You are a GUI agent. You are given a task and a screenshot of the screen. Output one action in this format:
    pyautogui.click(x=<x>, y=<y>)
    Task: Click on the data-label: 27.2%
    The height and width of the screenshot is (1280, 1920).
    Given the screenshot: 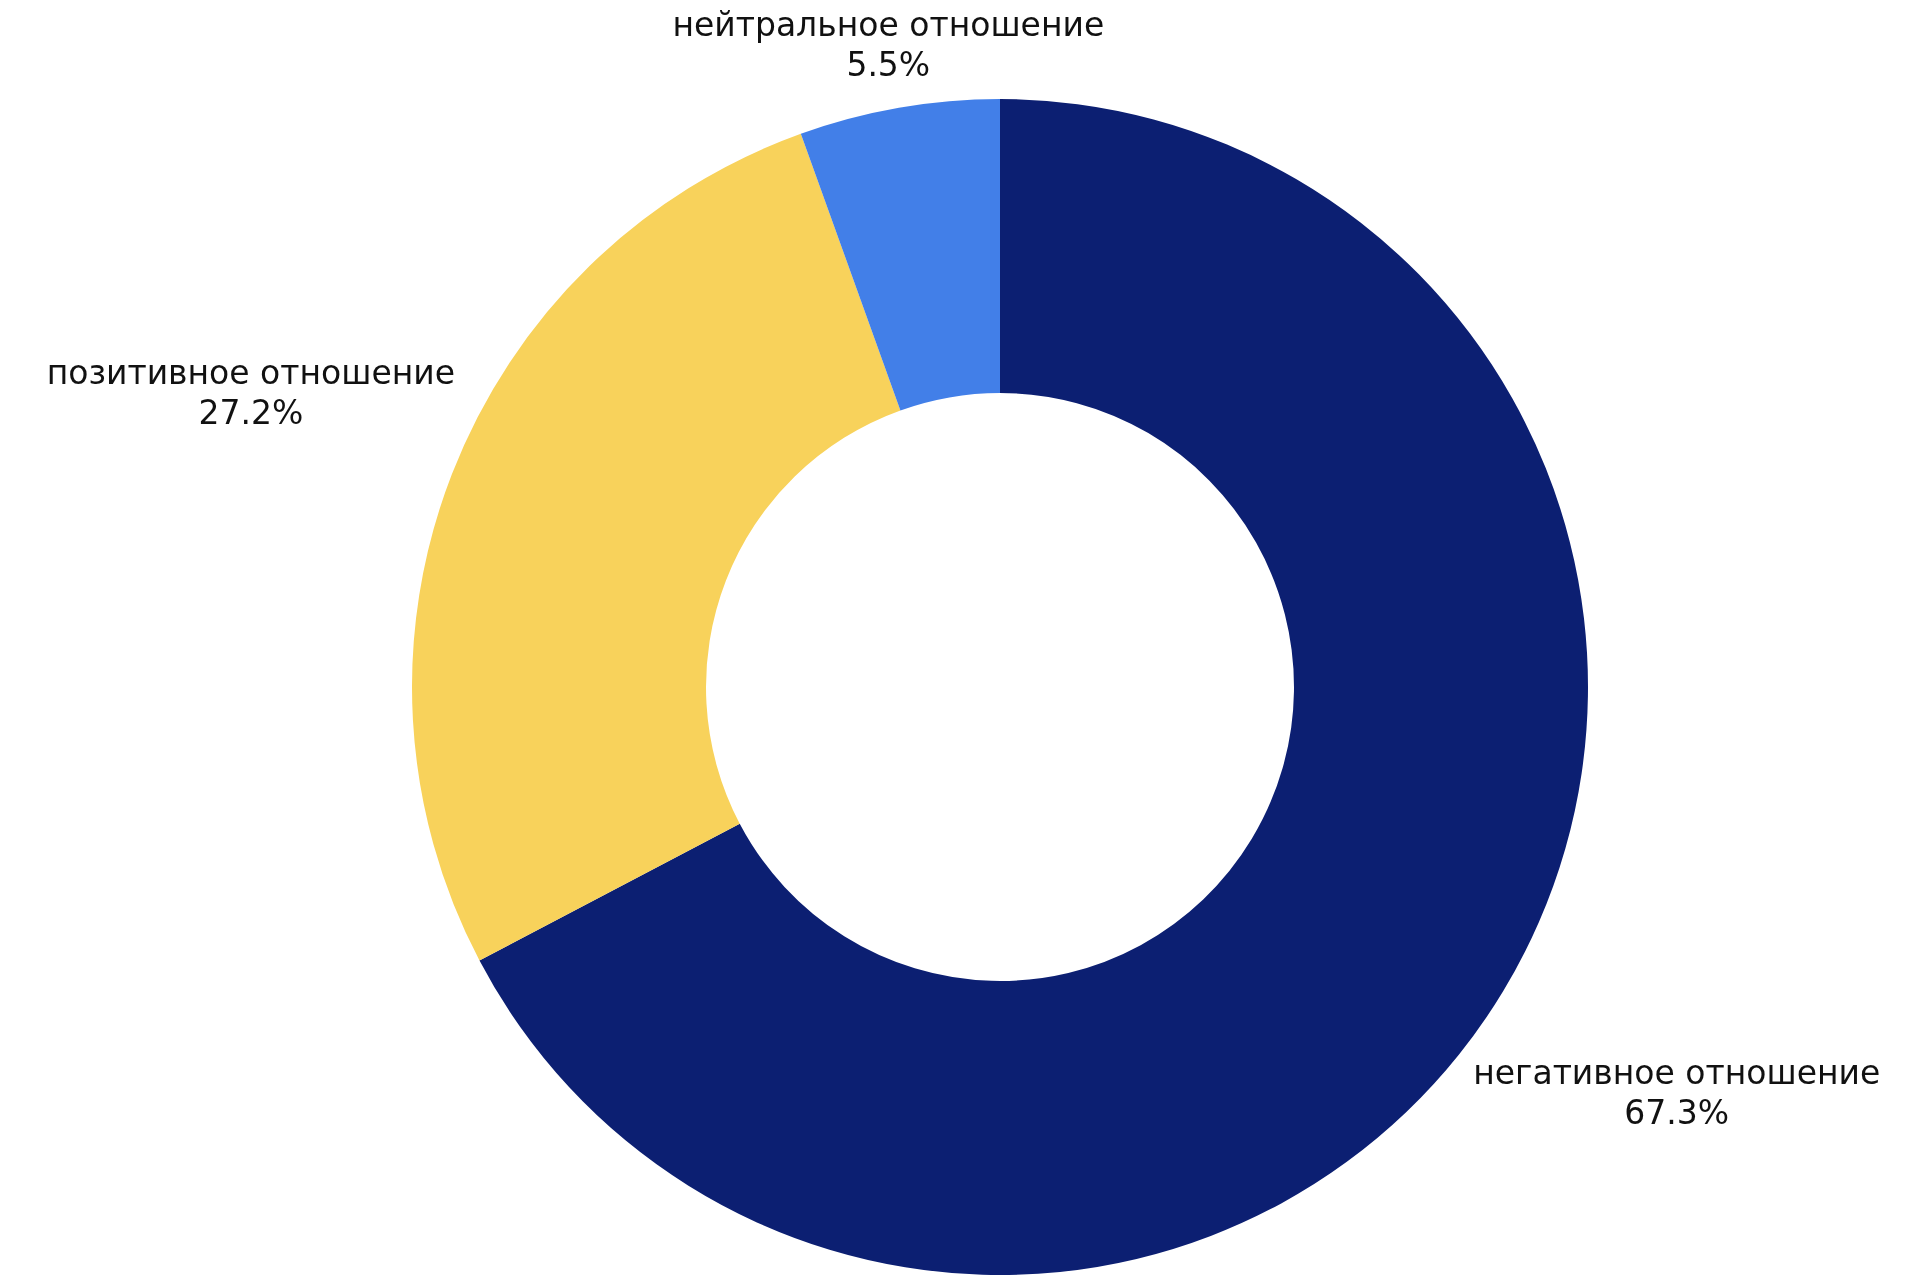 What is the action you would take?
    pyautogui.click(x=251, y=413)
    